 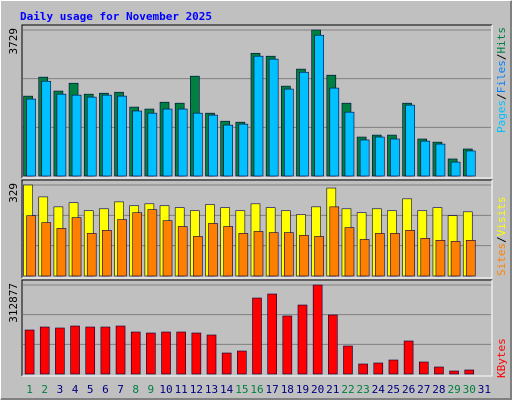 I want to click on legend: Pages/Files/Hits, so click(x=501, y=80).